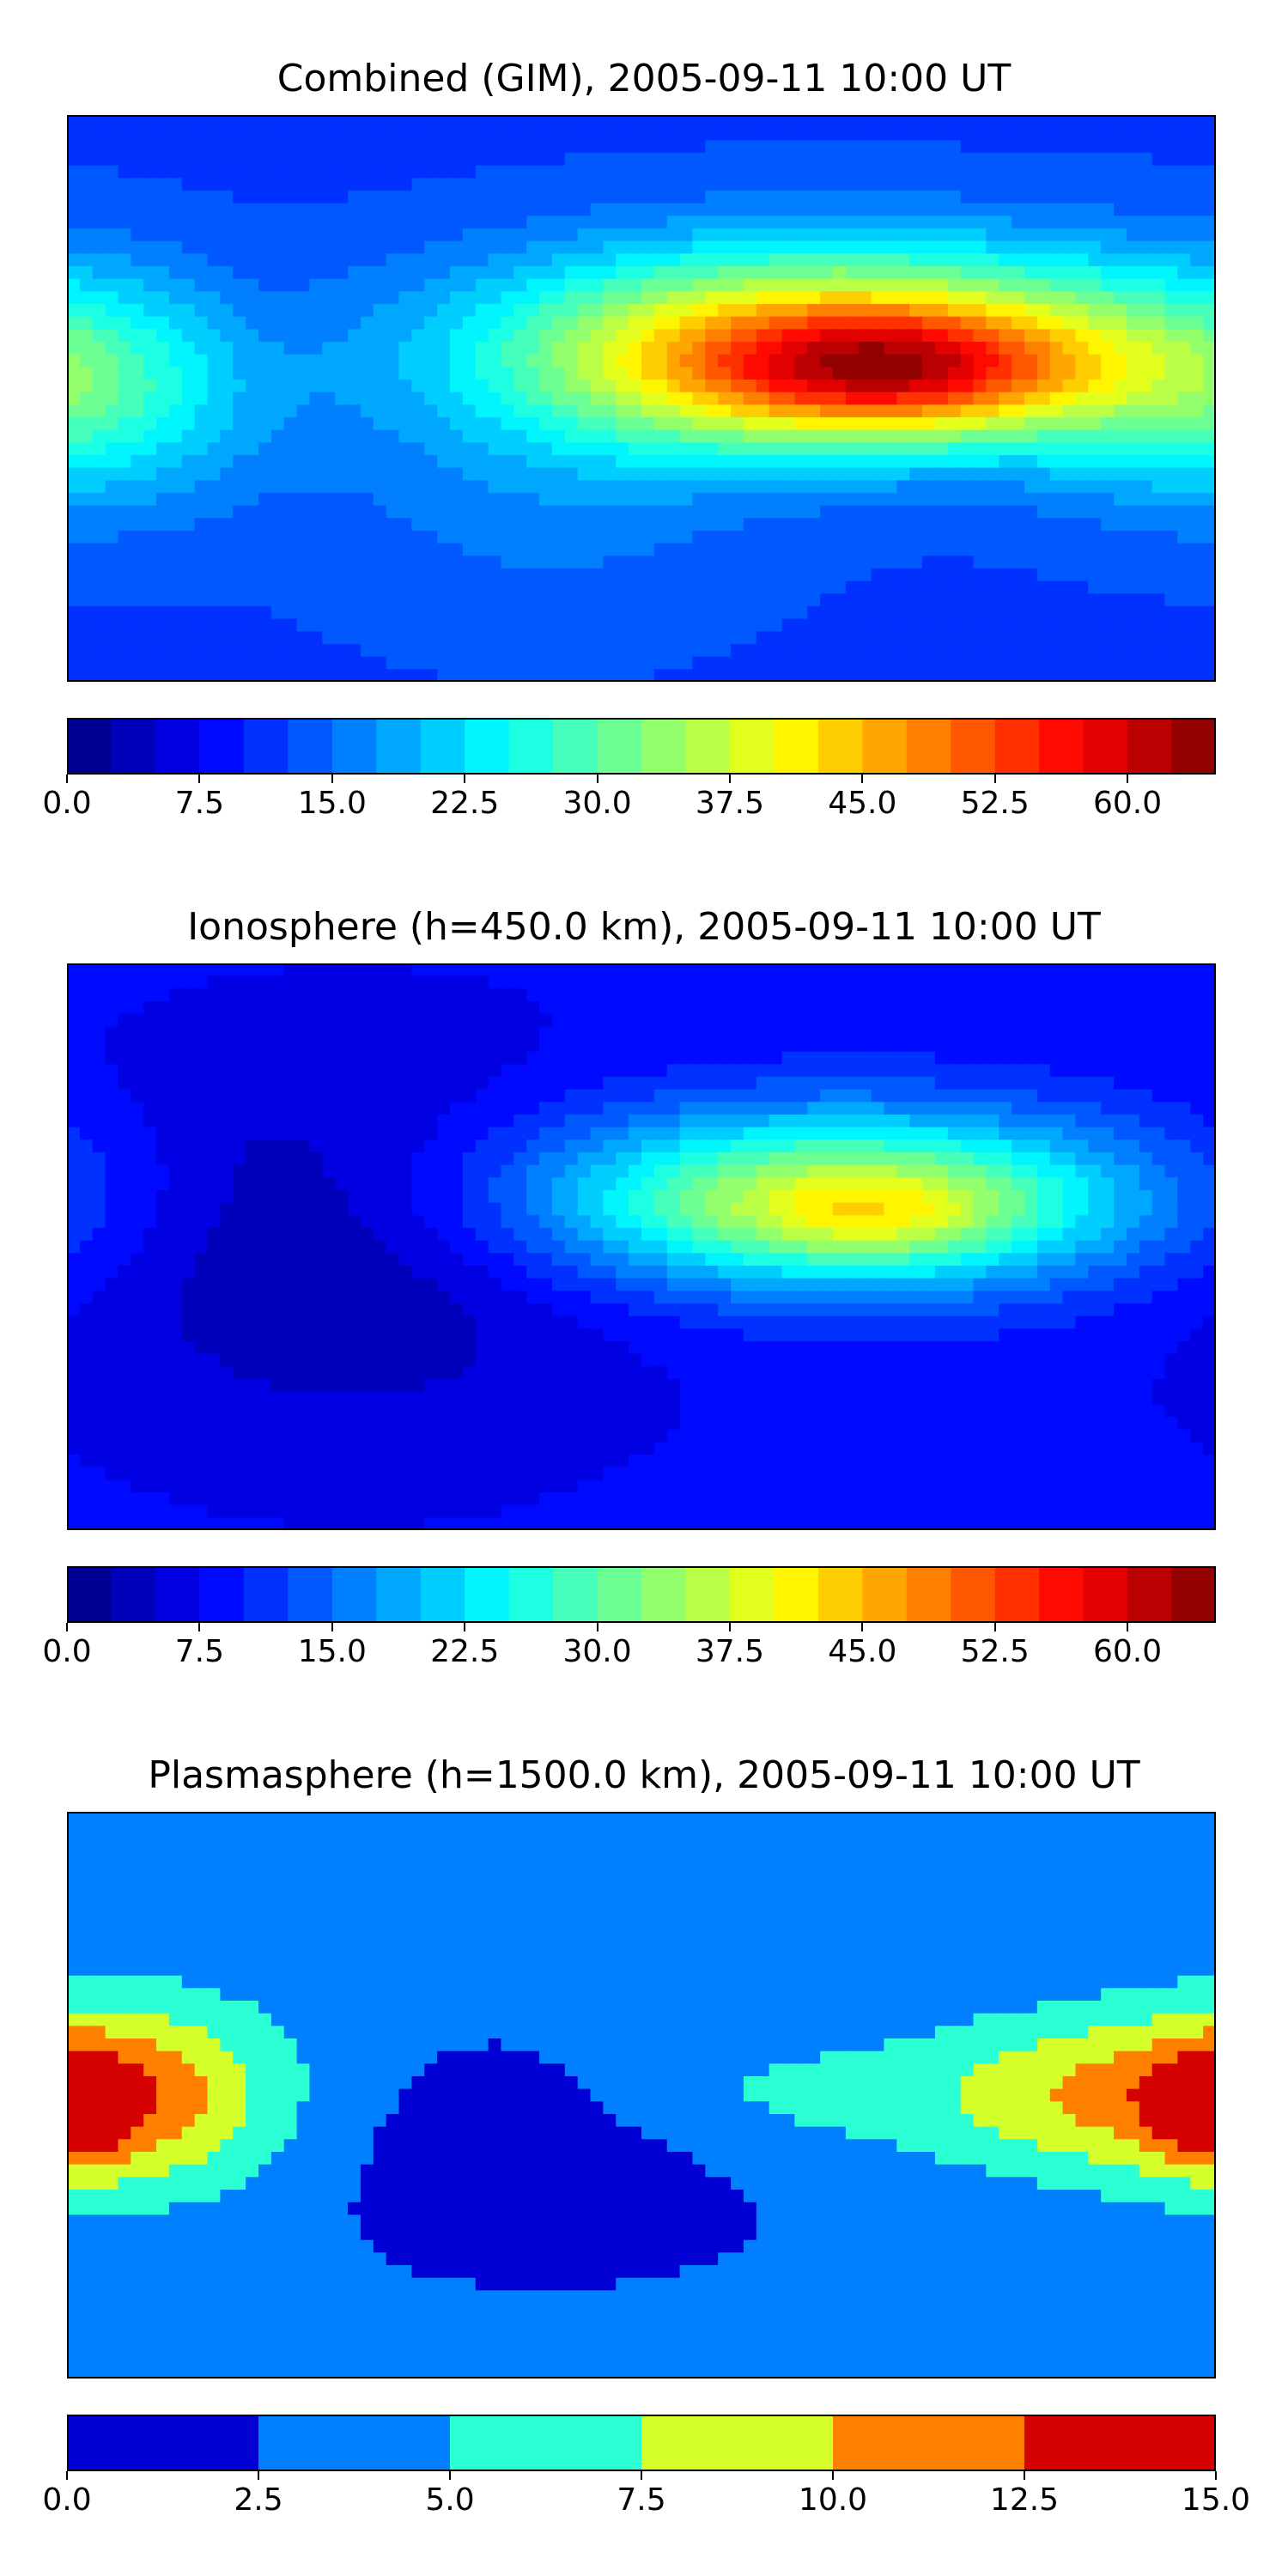 Image resolution: width=1288 pixels, height=2576 pixels. I want to click on colorbar-frame, so click(641, 746).